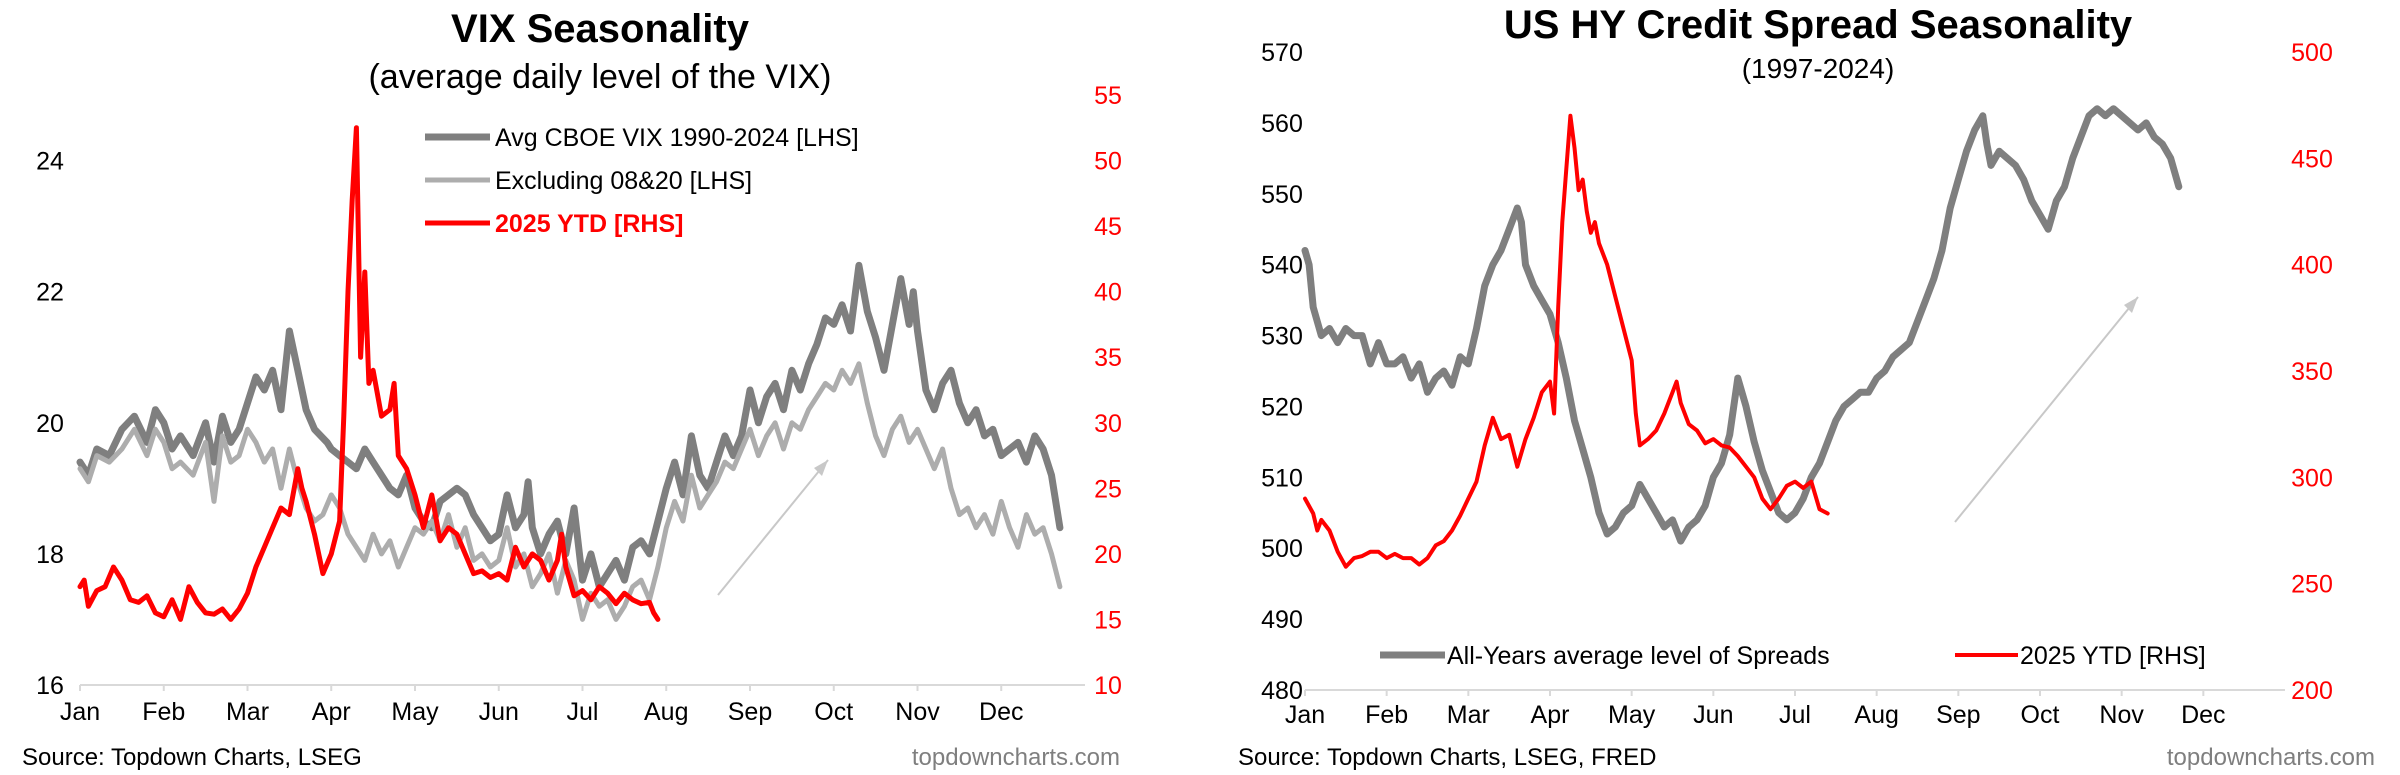 This screenshot has width=2400, height=775. Describe the element at coordinates (1795, 715) in the screenshot. I see `hy-x-tick-label: Jul` at that location.